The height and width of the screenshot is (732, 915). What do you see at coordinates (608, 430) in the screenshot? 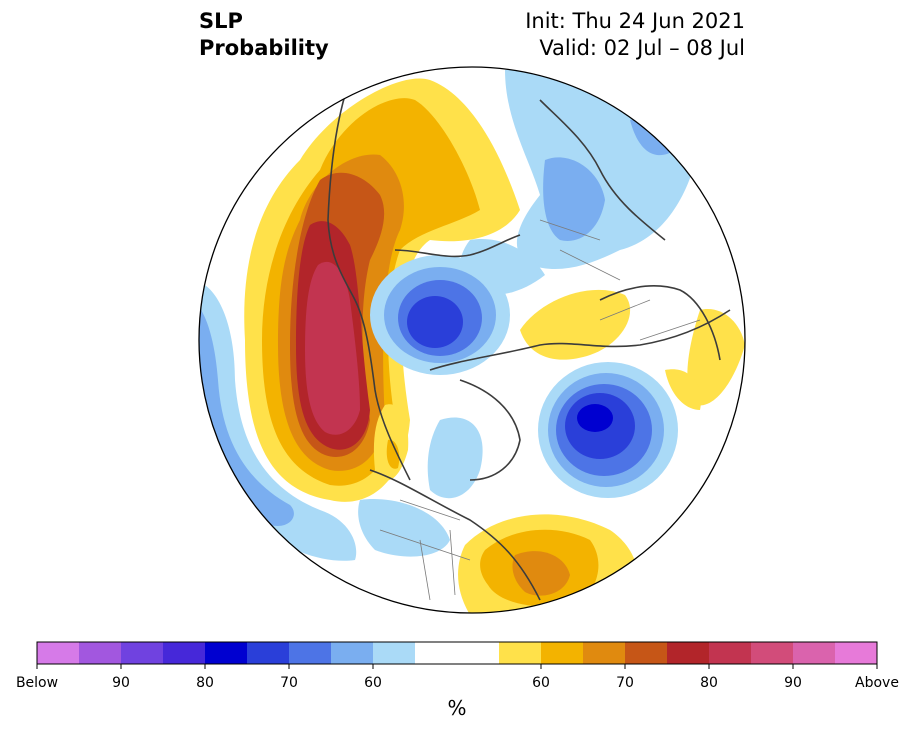
I see `low-centre-atlantic` at bounding box center [608, 430].